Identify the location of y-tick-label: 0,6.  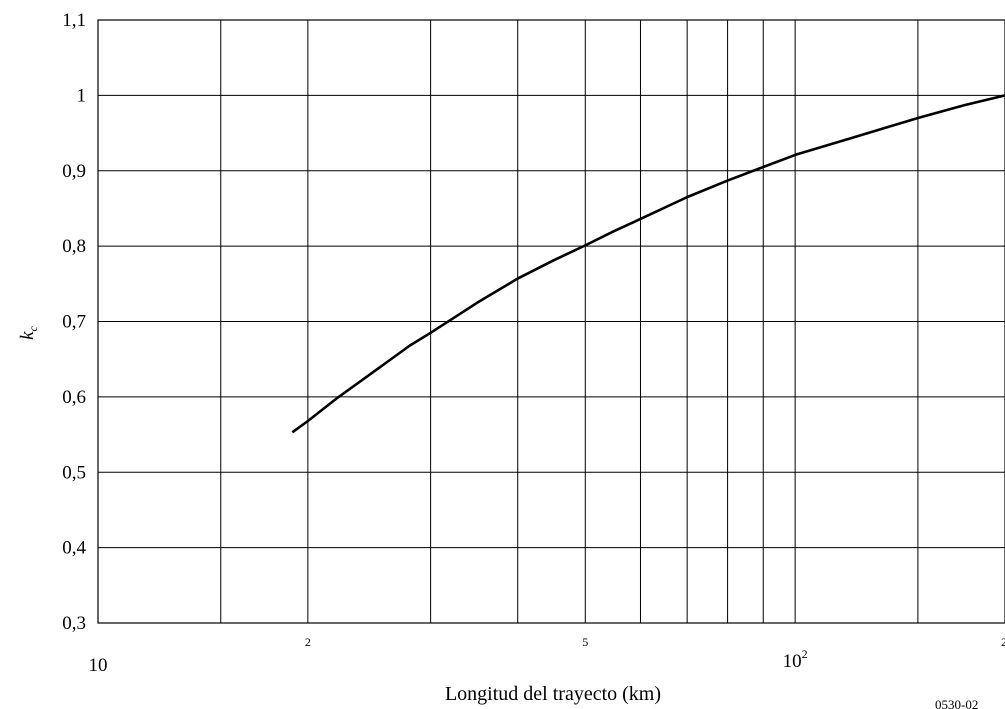
(74, 397).